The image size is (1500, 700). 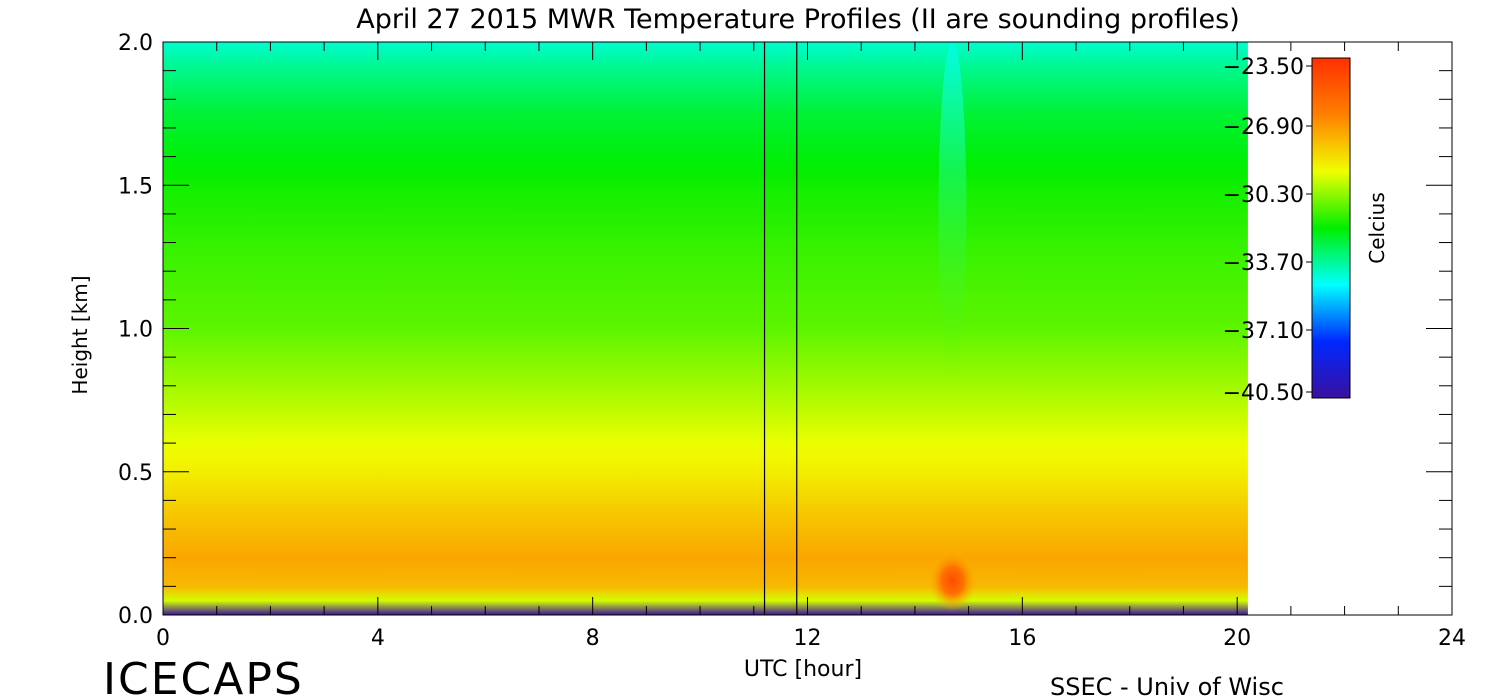 I want to click on colorbar-tick-label: −37.10, so click(x=1263, y=331).